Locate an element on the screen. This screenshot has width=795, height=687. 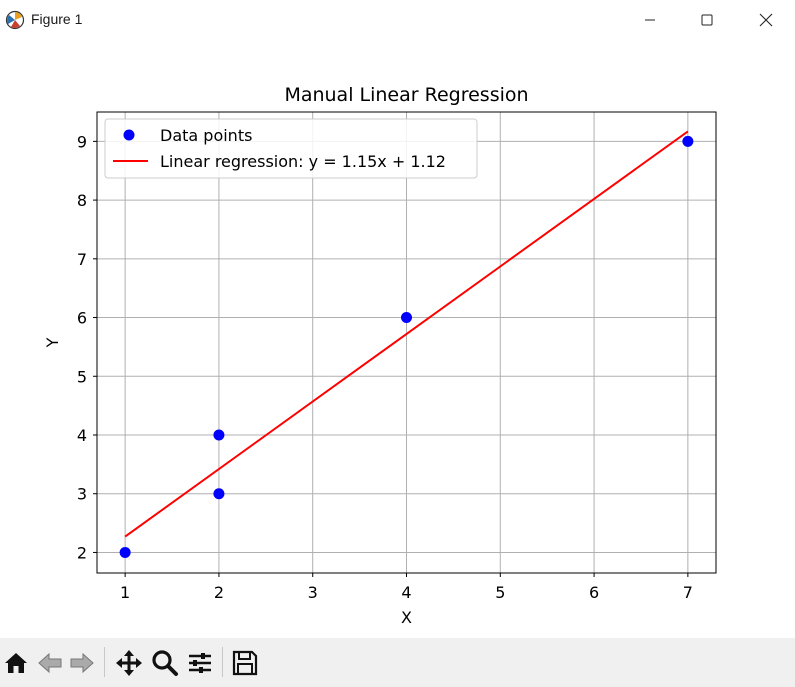
y-tick-label: 6 is located at coordinates (82, 318).